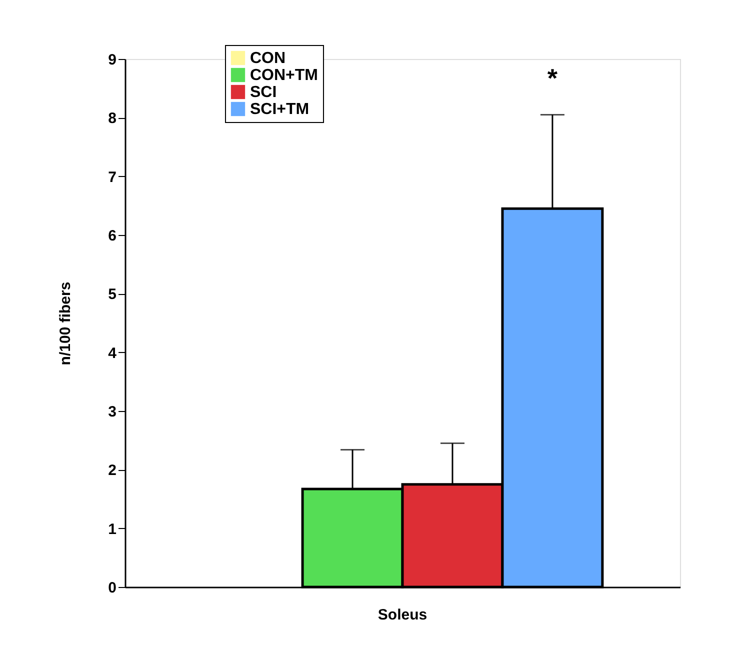 The width and height of the screenshot is (751, 655). Describe the element at coordinates (284, 75) in the screenshot. I see `legend-label: CON+TM` at that location.